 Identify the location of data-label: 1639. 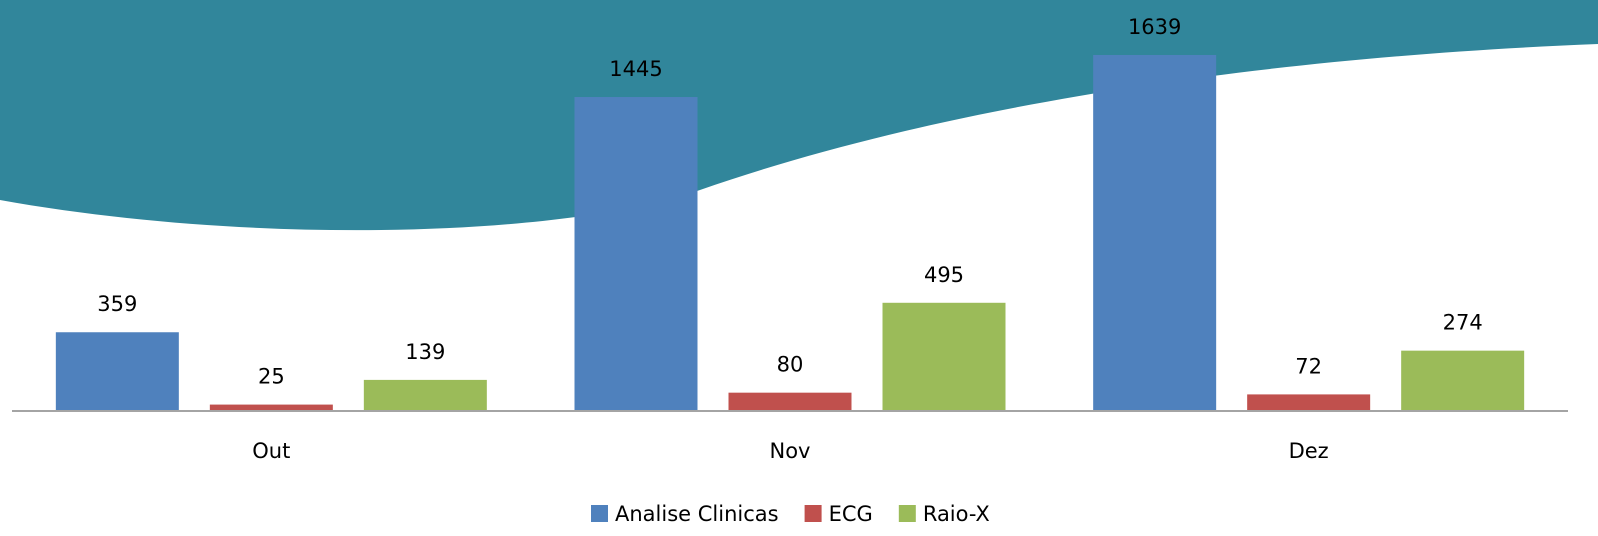
(1154, 27).